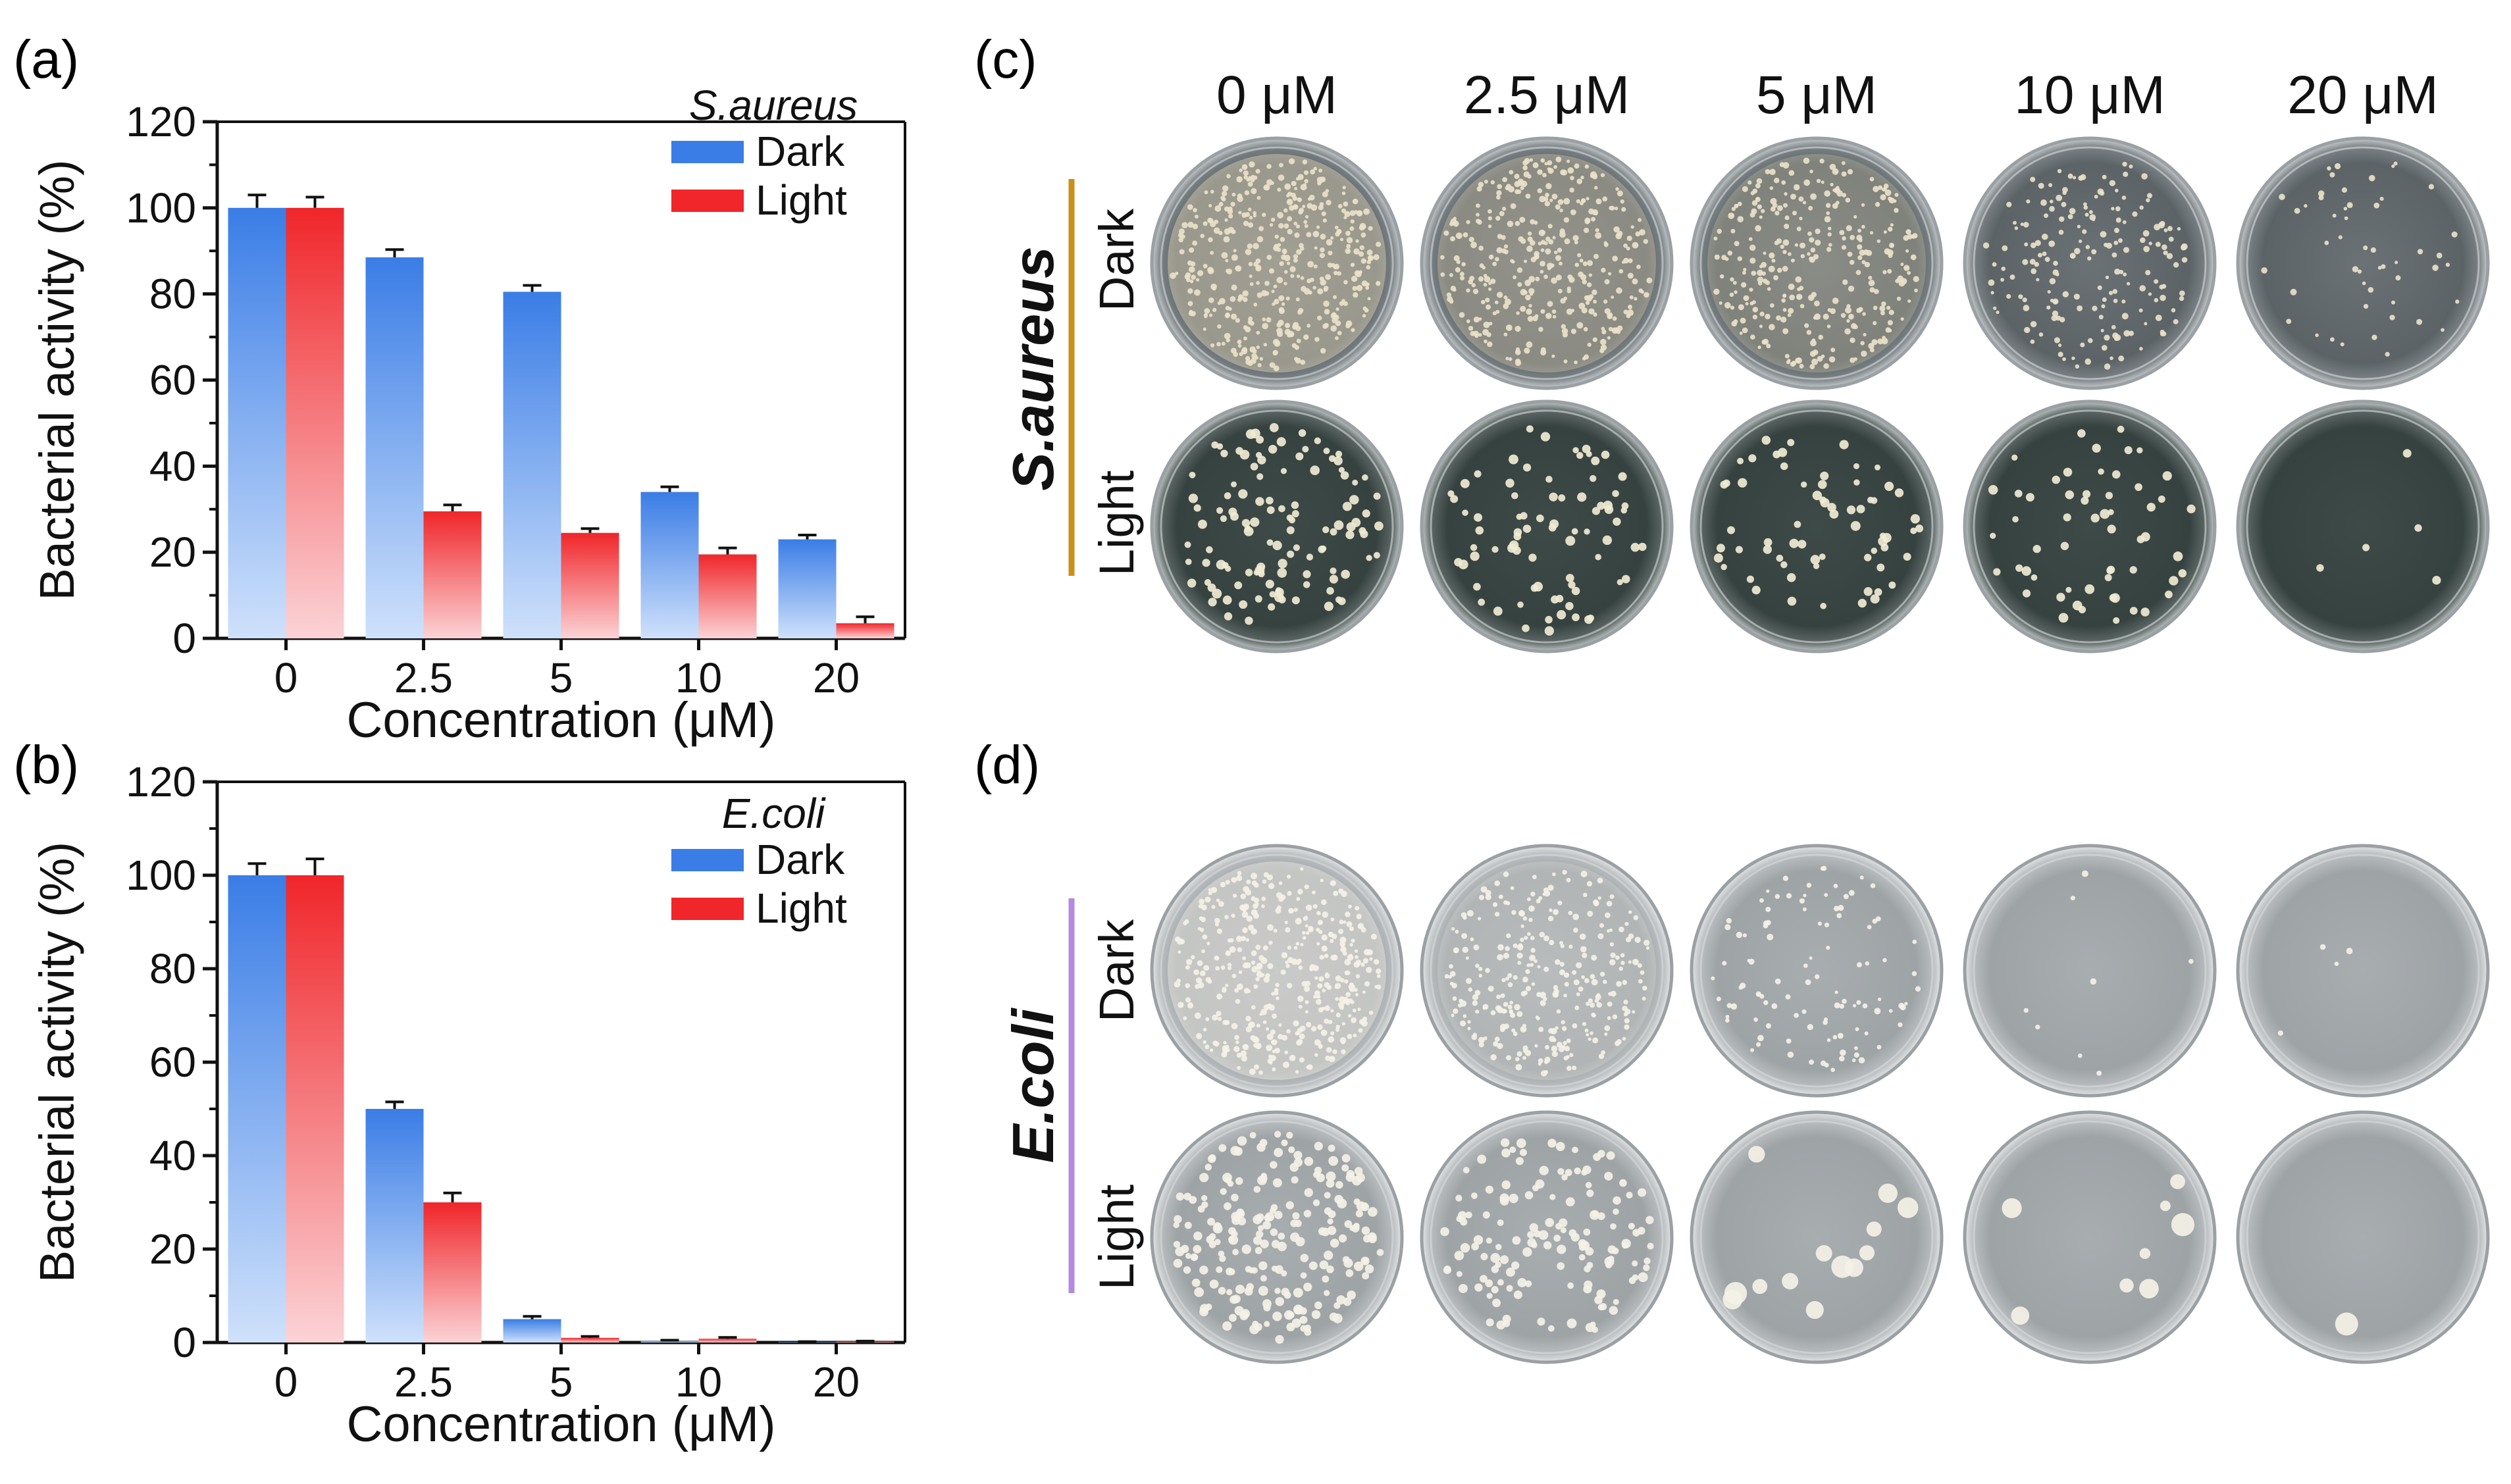 This screenshot has height=1484, width=2511. What do you see at coordinates (1547, 1237) in the screenshot?
I see `plate-inner-rim` at bounding box center [1547, 1237].